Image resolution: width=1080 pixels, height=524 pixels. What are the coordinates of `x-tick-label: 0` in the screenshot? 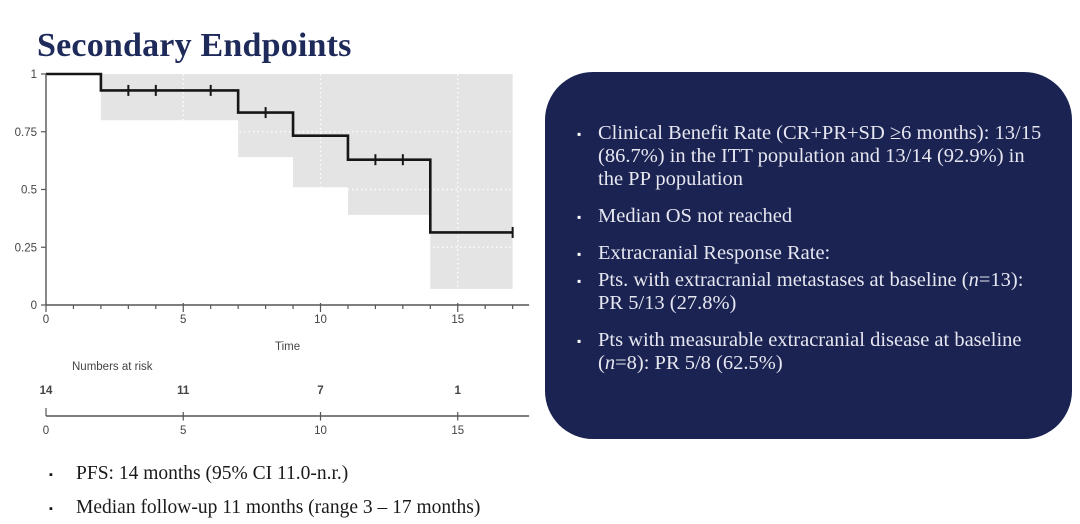 It's located at (46, 320).